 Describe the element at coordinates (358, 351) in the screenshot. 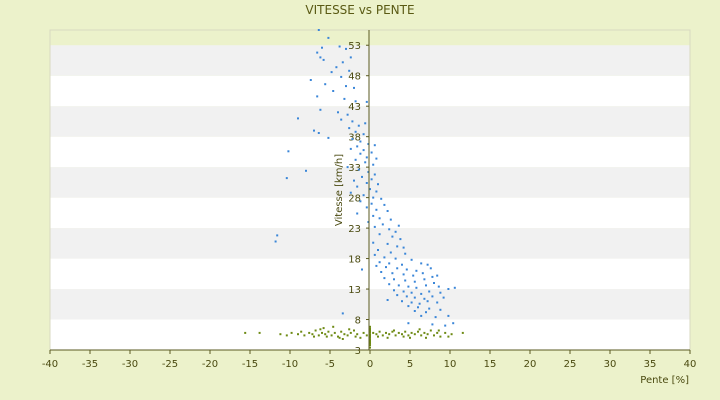

I see `y-tick-label: 3` at that location.